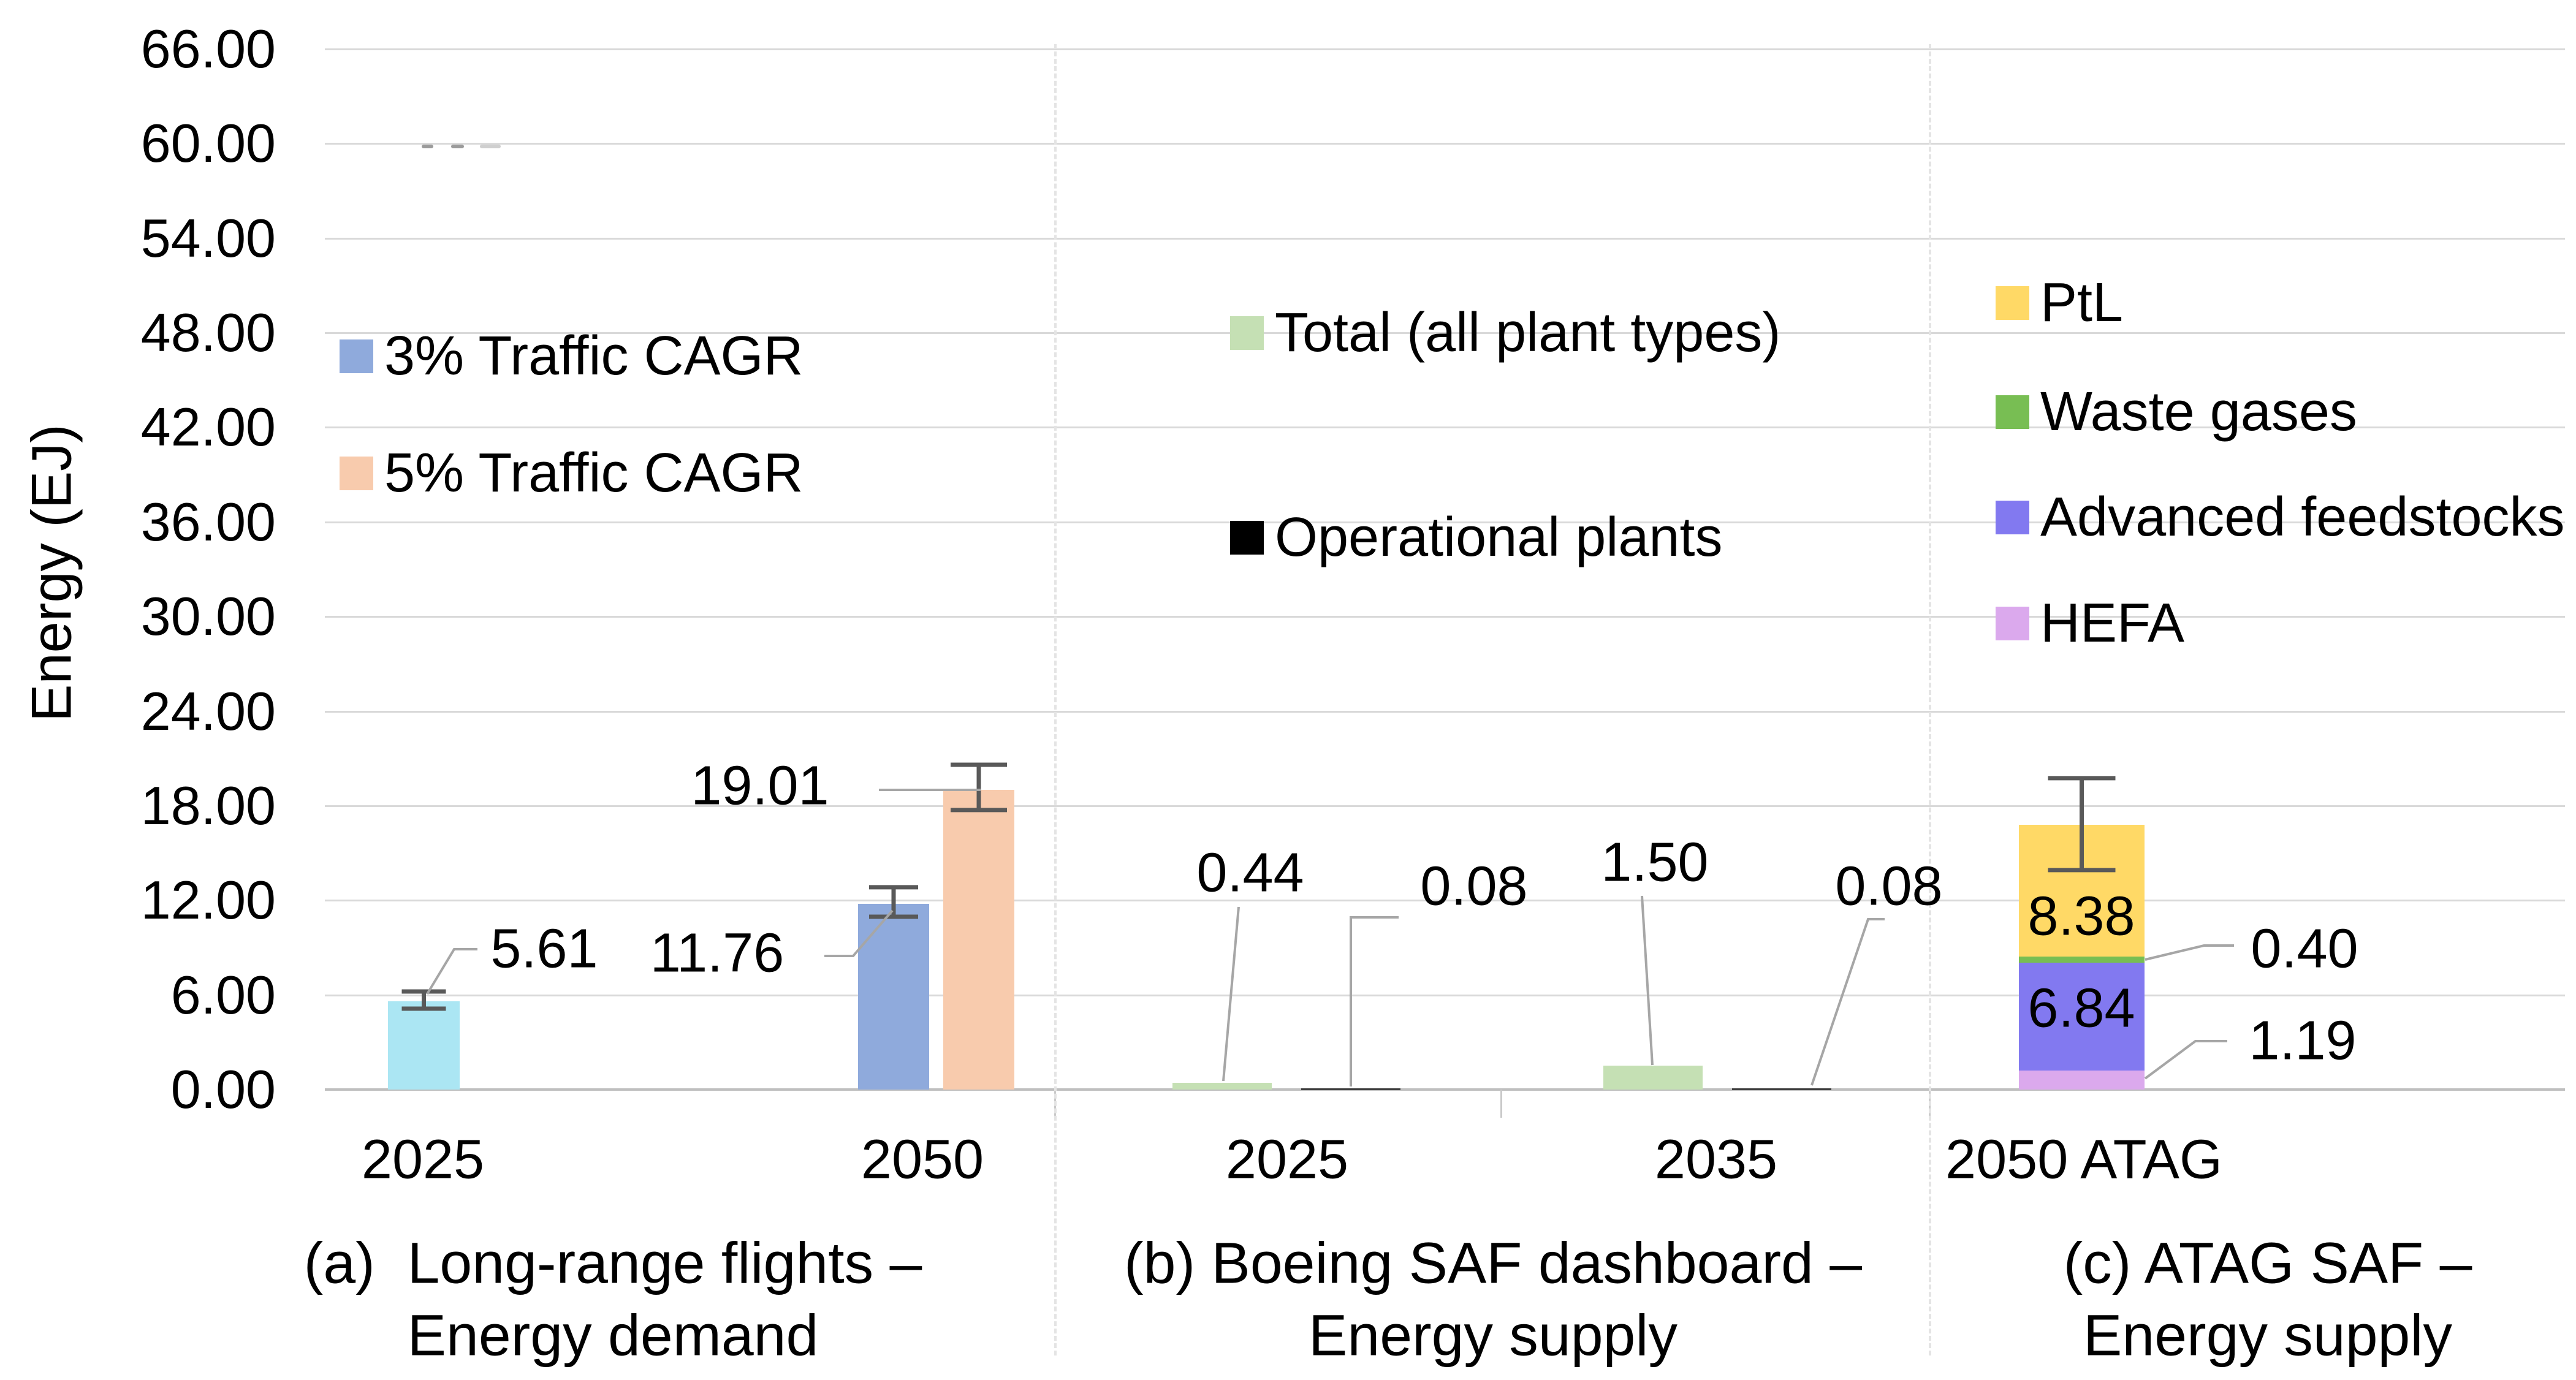 This screenshot has width=2576, height=1380. What do you see at coordinates (208, 616) in the screenshot?
I see `y-tick-label: 30.00` at bounding box center [208, 616].